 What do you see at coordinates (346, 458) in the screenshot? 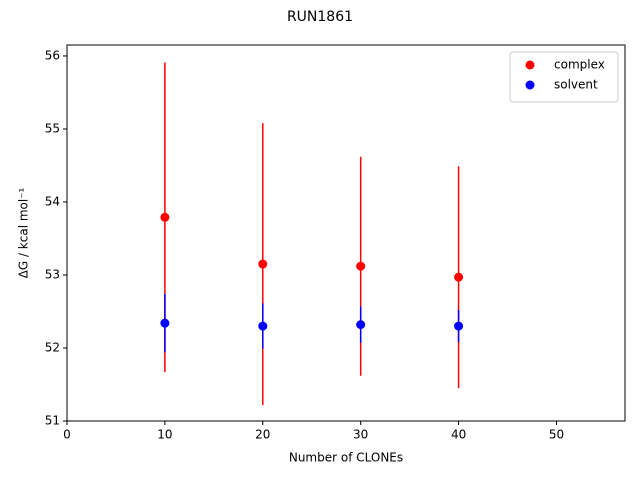
I see `x-axis-label: Number of CLONEs` at bounding box center [346, 458].